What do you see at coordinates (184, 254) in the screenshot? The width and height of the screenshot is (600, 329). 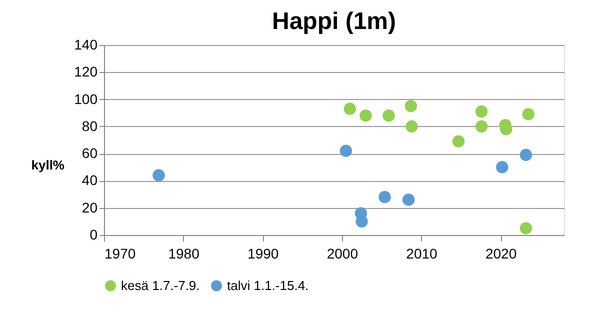 I see `x-tick-label: 1980` at bounding box center [184, 254].